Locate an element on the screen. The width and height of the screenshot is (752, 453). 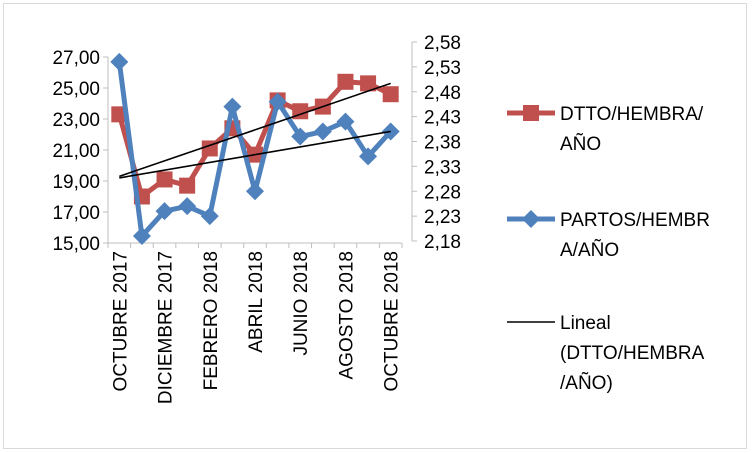
right-y-tick-label: 2,38 is located at coordinates (442, 143).